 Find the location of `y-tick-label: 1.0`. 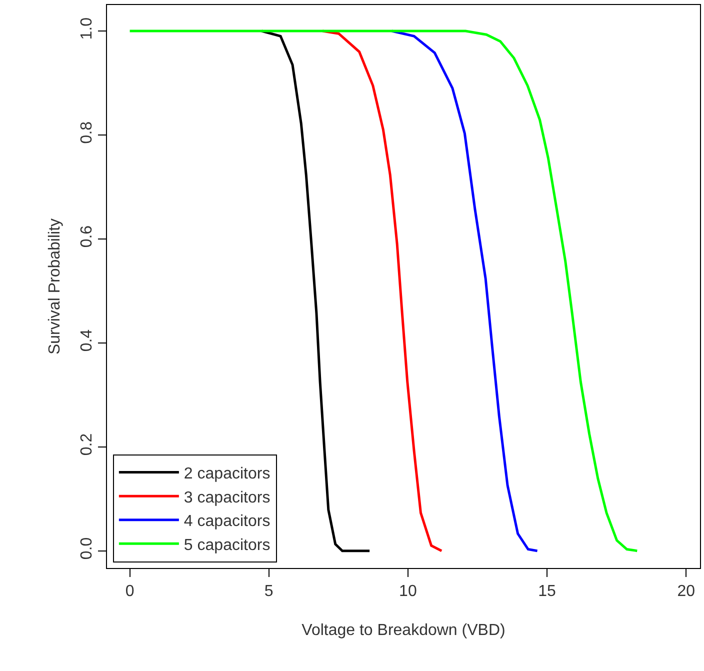

y-tick-label: 1.0 is located at coordinates (87, 28).